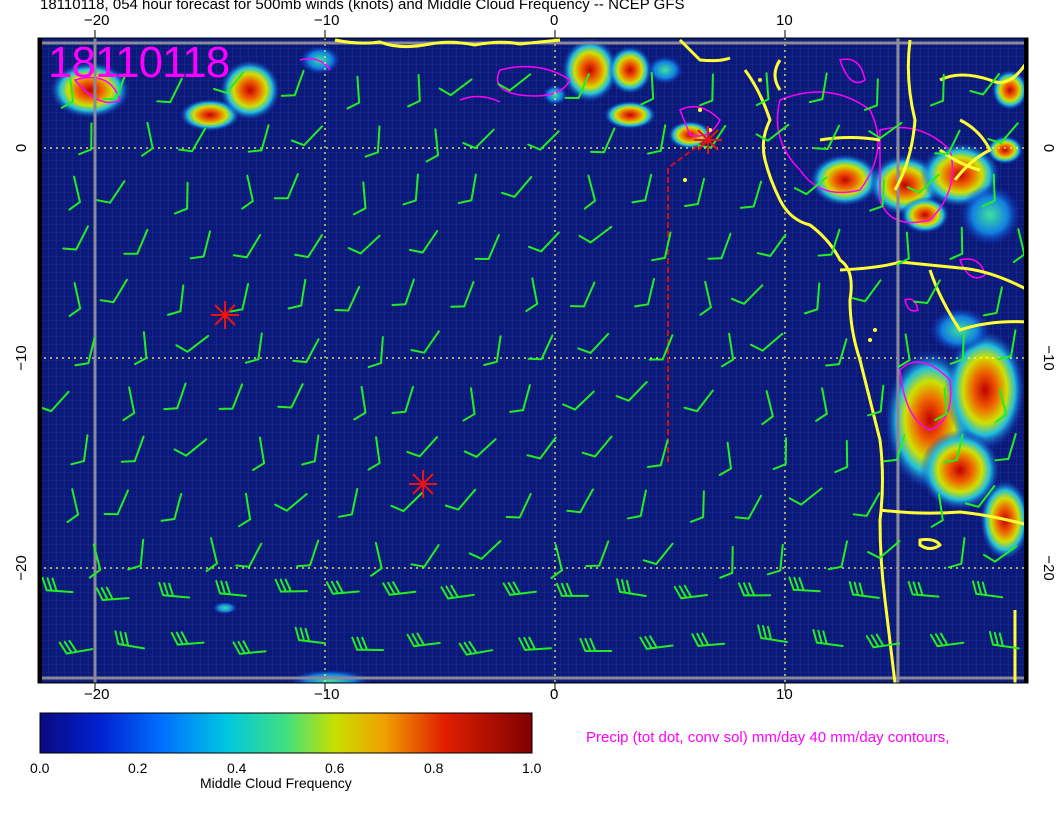 The height and width of the screenshot is (816, 1056). I want to click on date-stamp: 18110118, so click(139, 62).